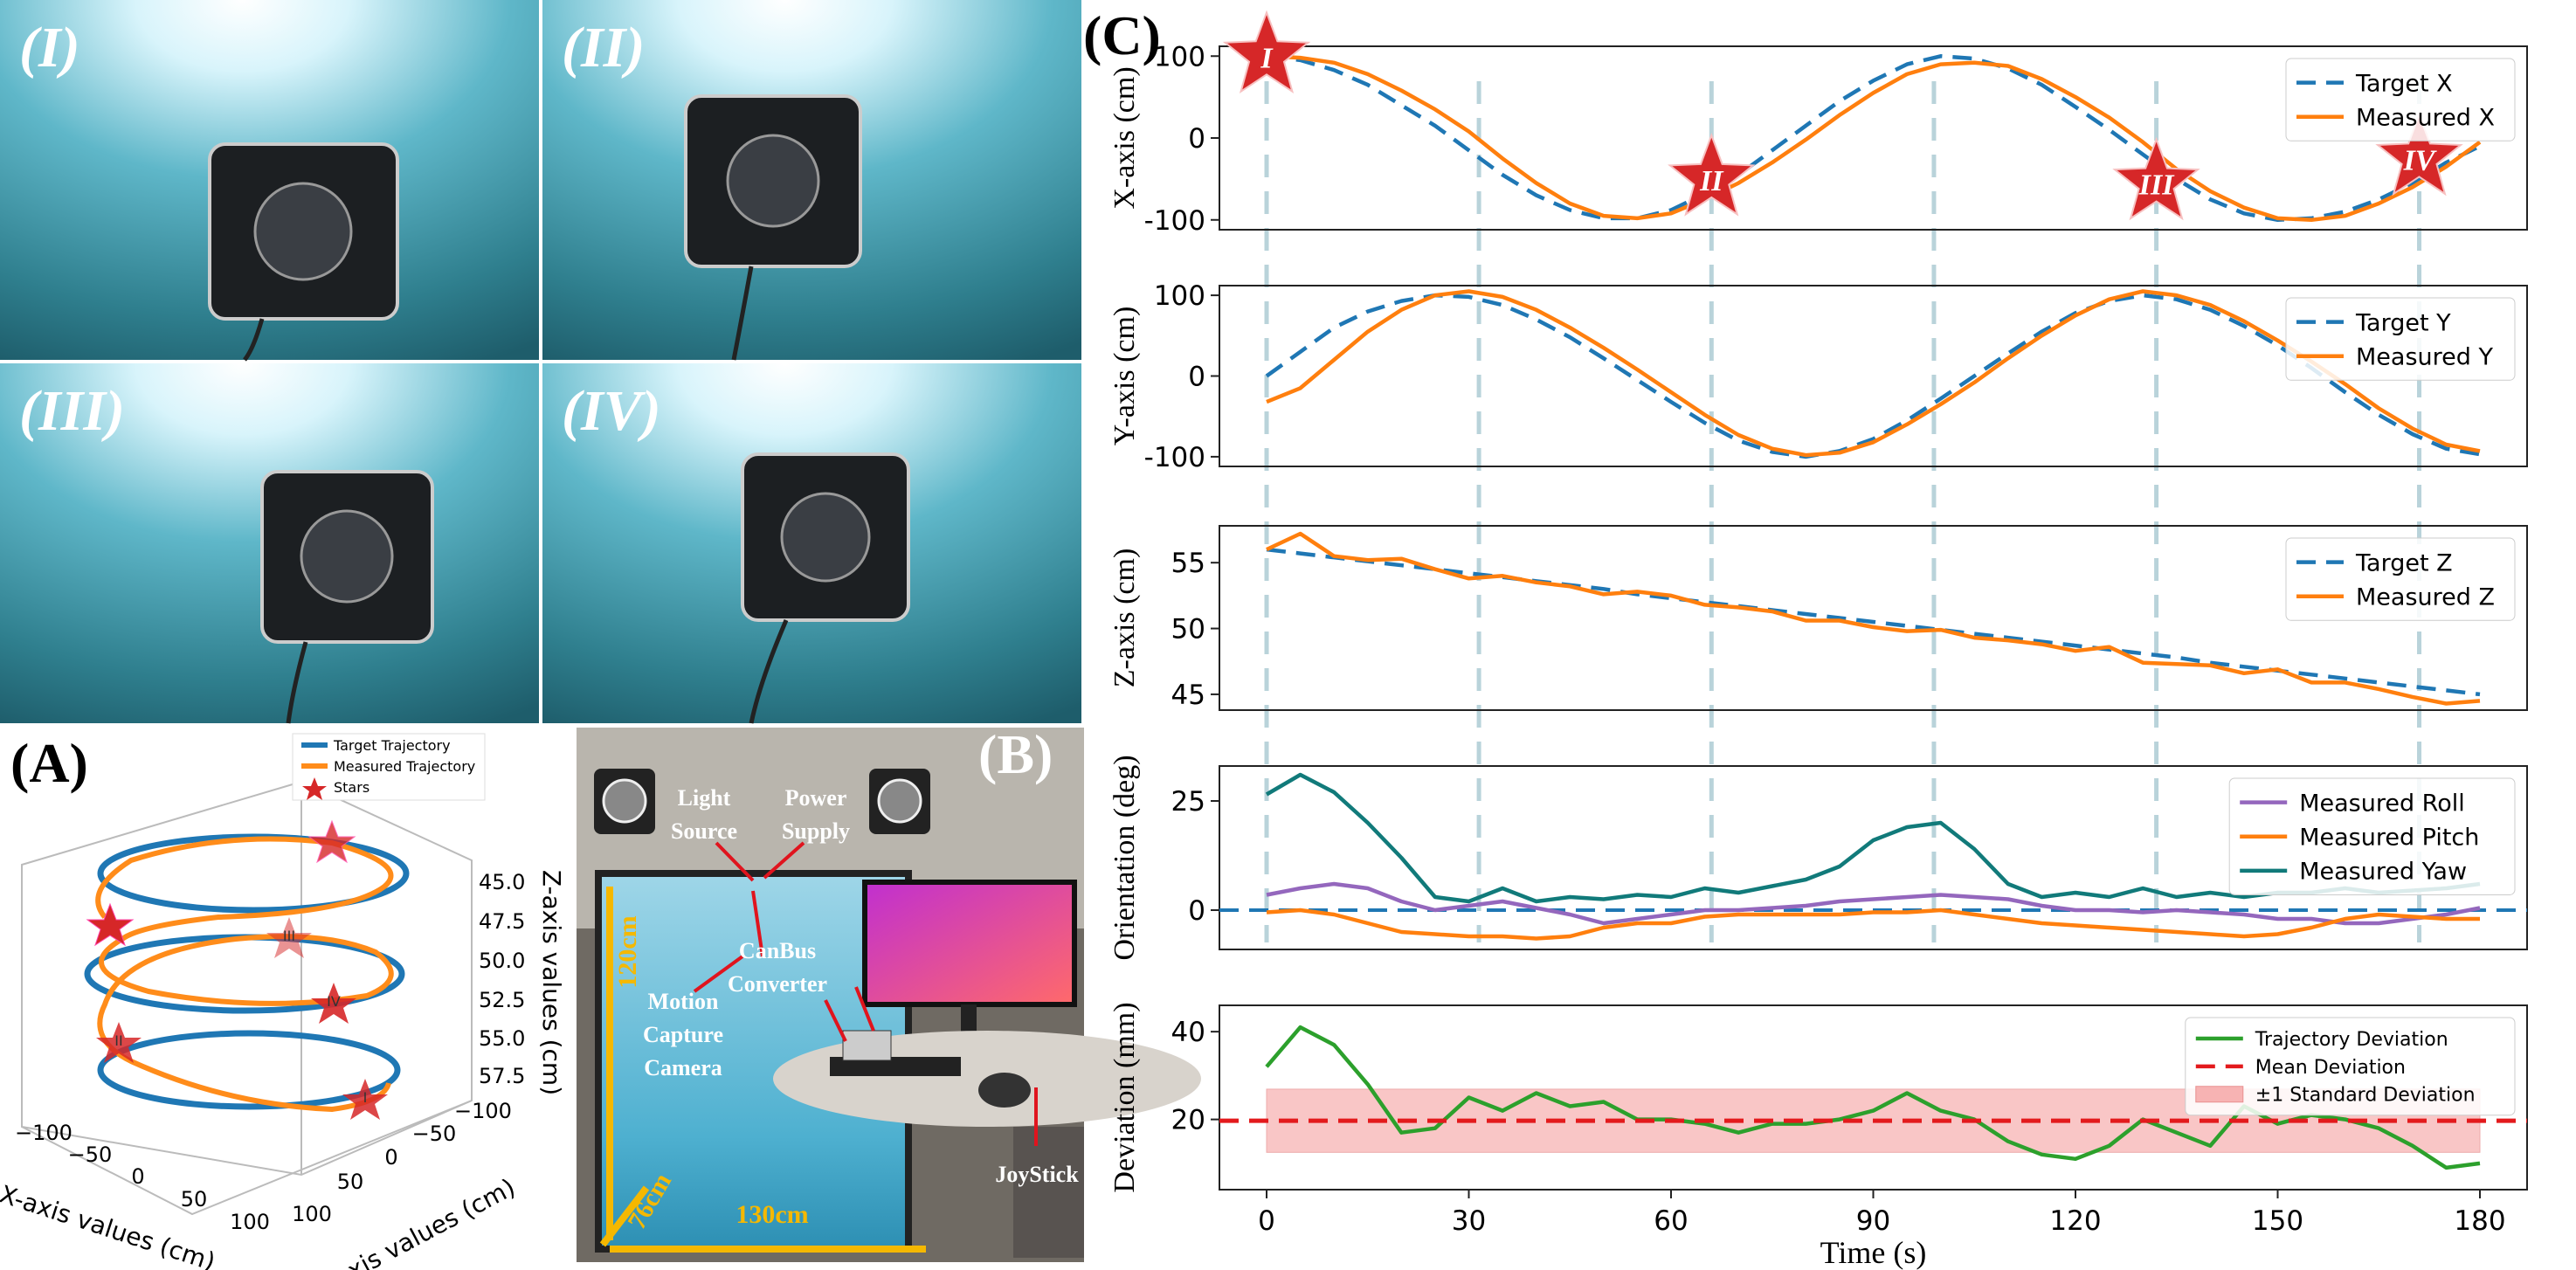 Image resolution: width=2576 pixels, height=1270 pixels. What do you see at coordinates (90, 1155) in the screenshot?
I see `x-tick-label: −50` at bounding box center [90, 1155].